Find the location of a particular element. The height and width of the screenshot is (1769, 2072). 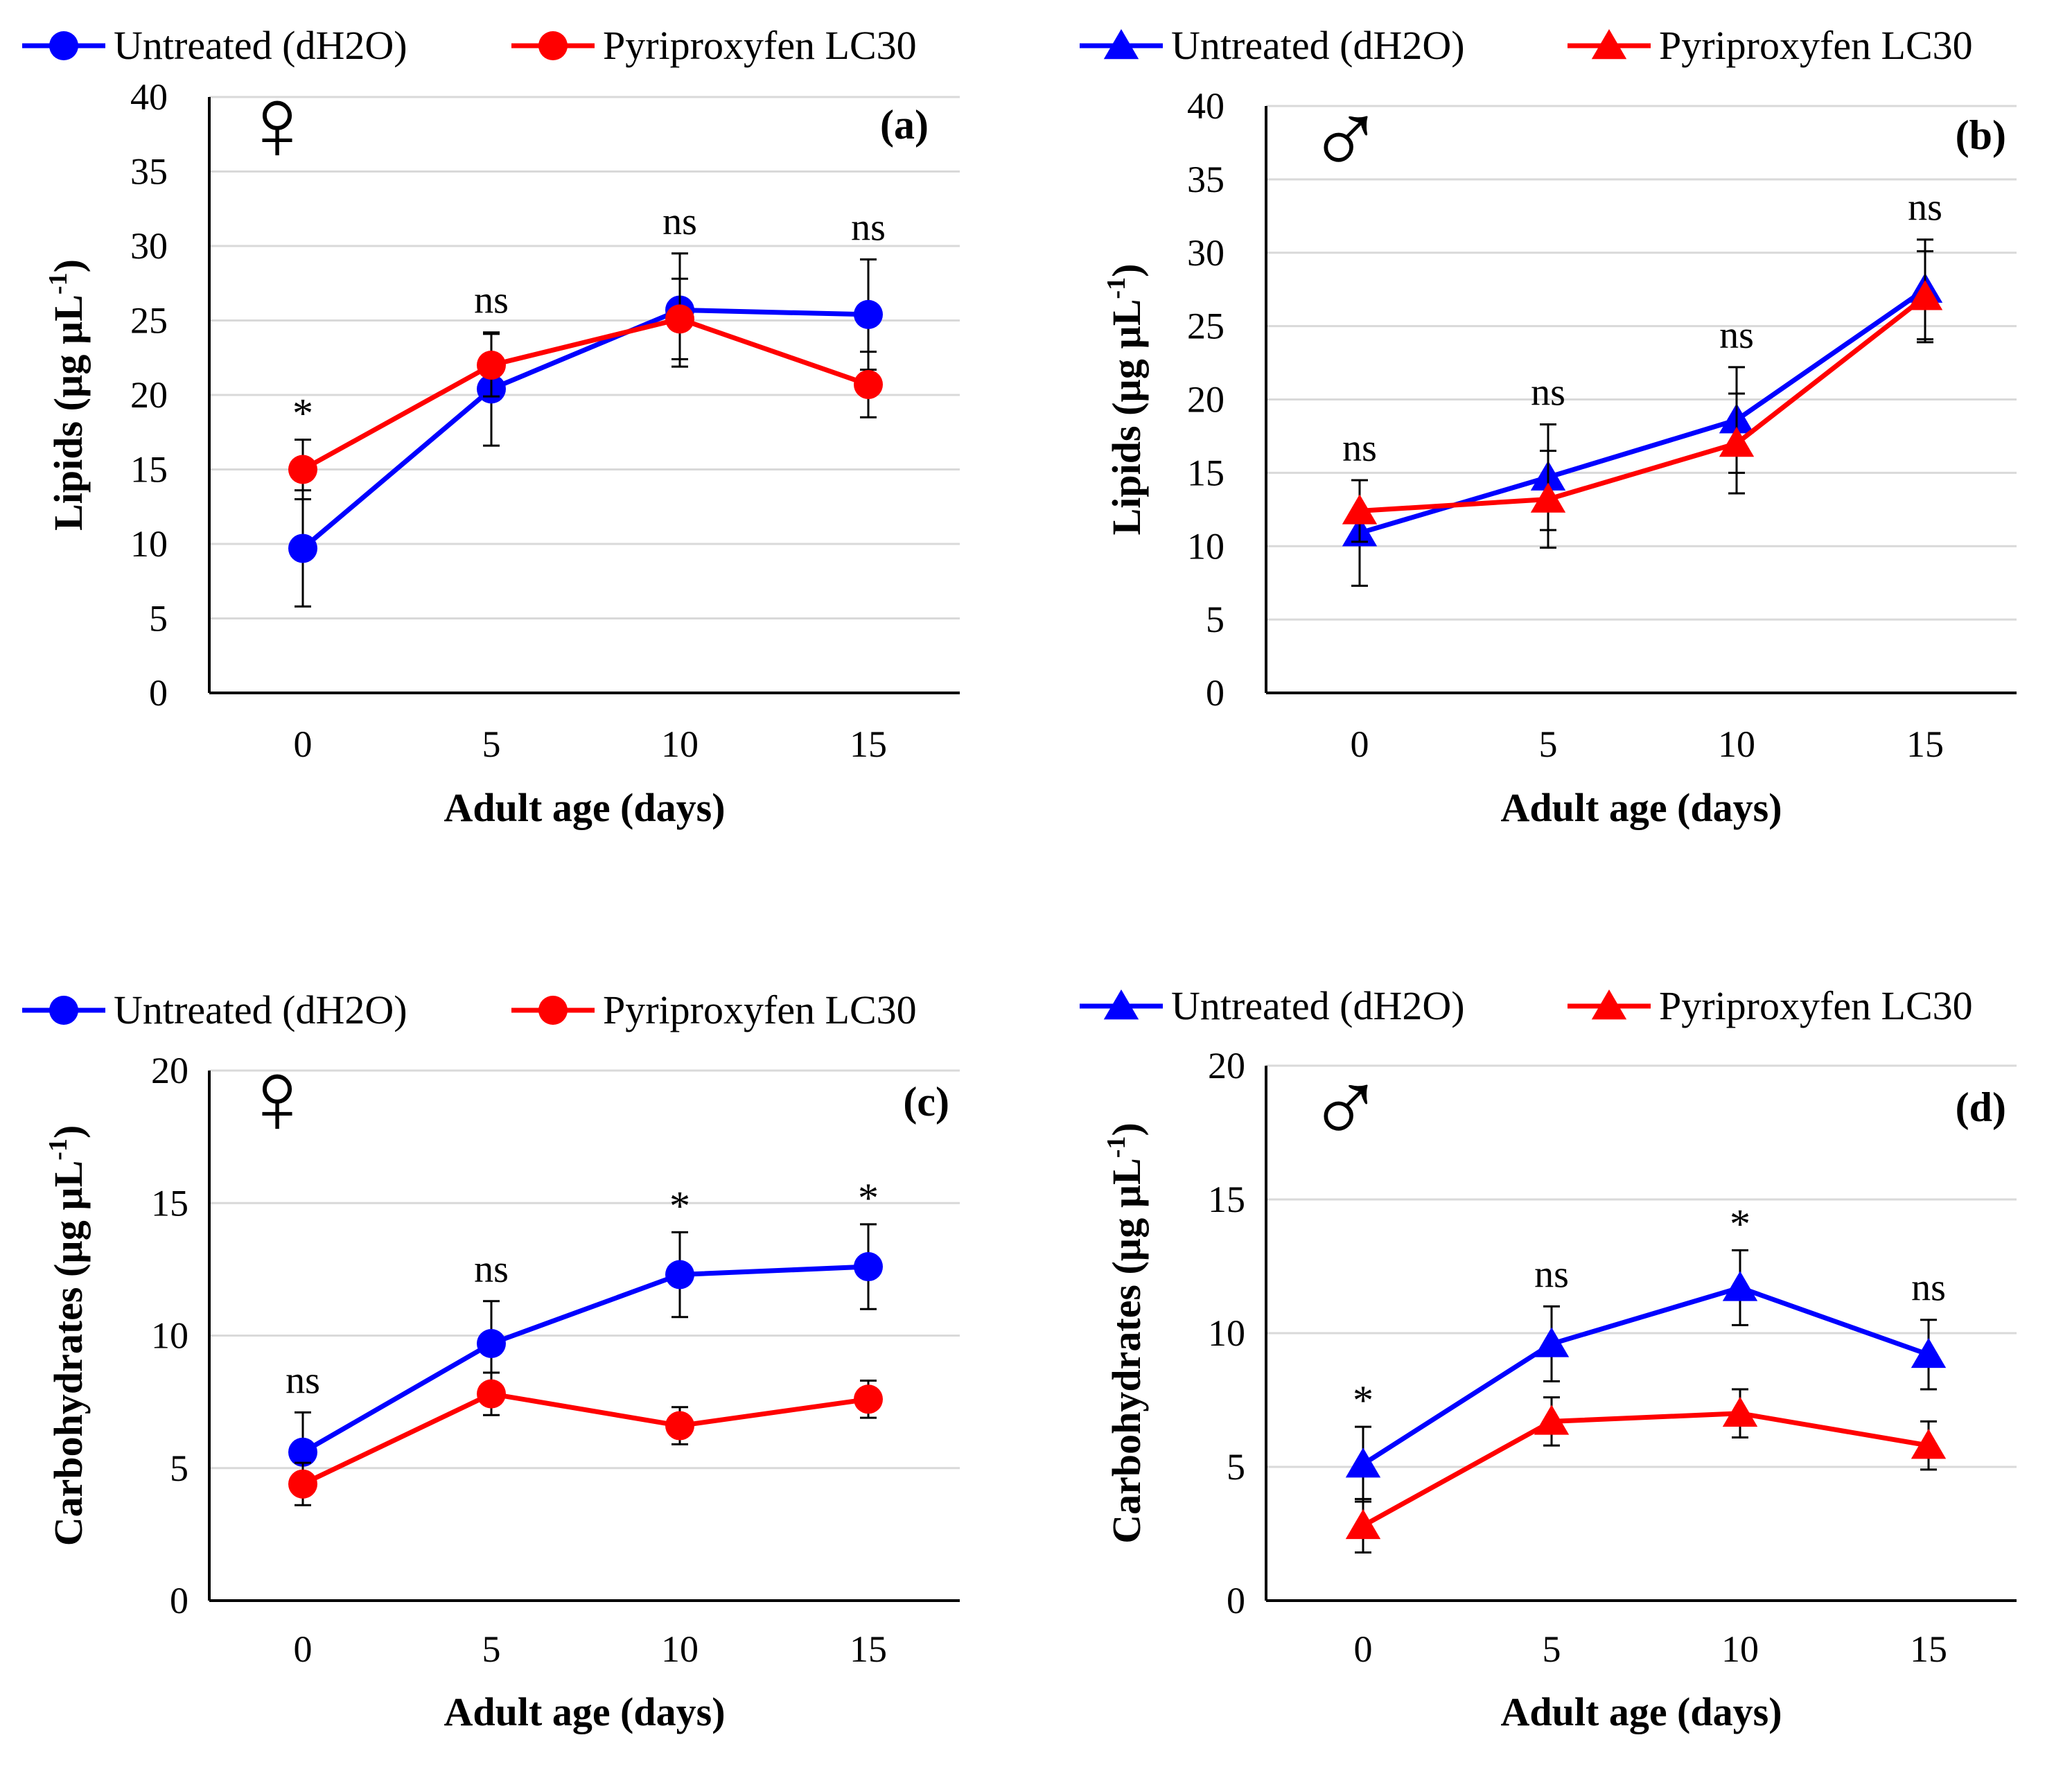

y-axis-label-text: Lipids (µg µL is located at coordinates (69, 412).